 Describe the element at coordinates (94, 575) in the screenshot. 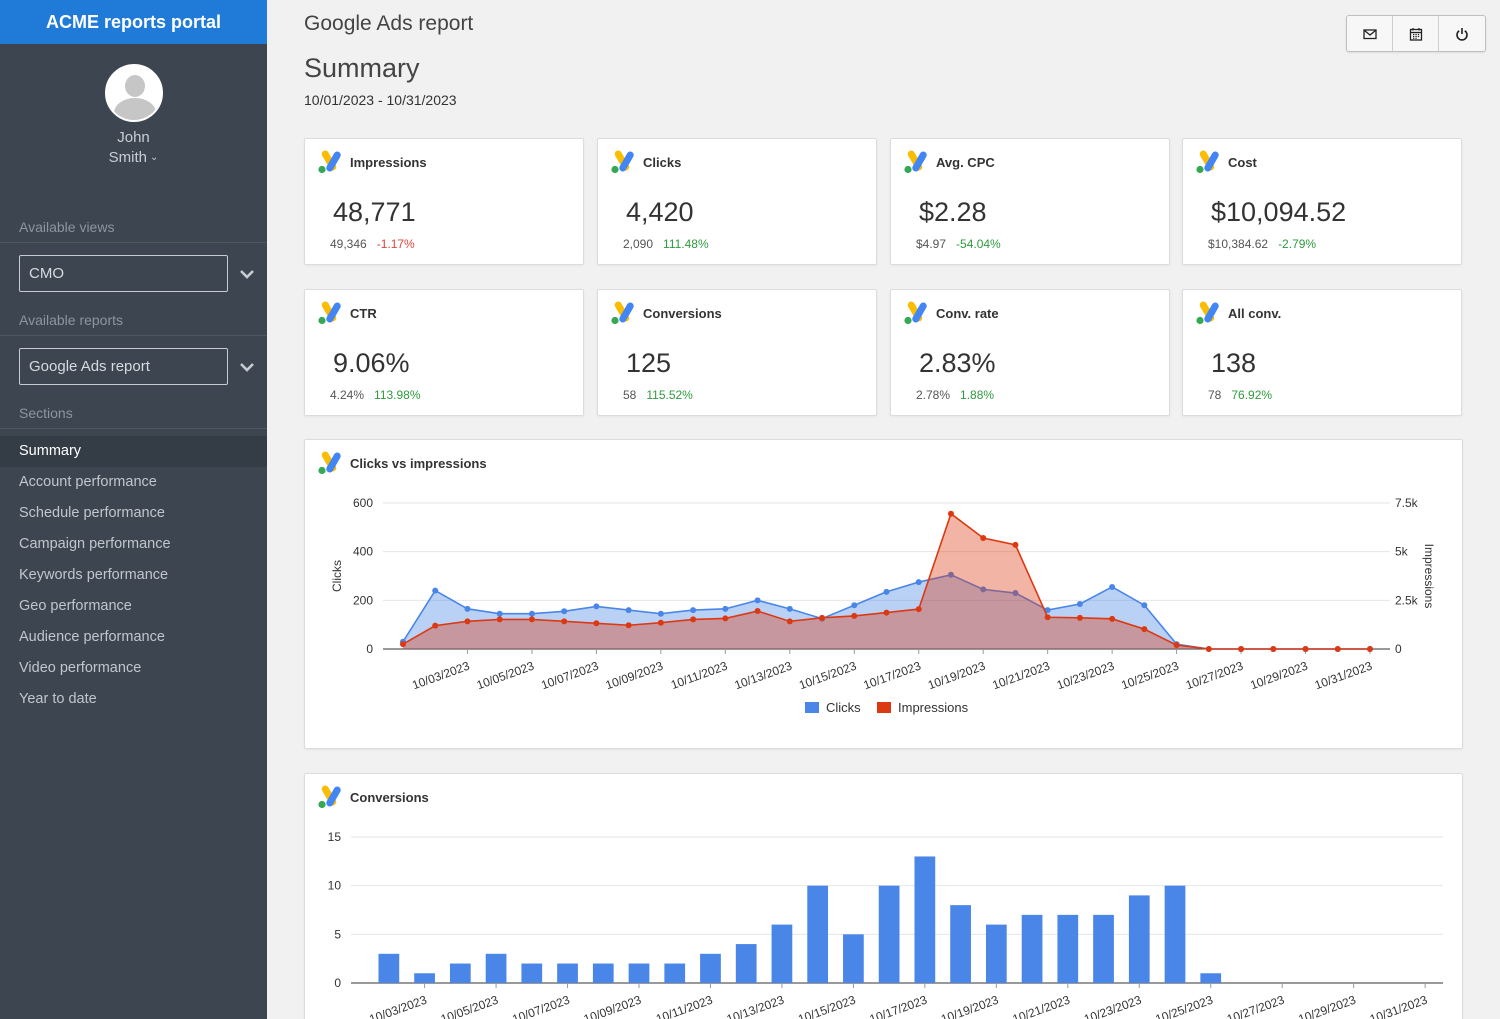

I see `nav-item-keywords-performance: Keywords performance` at that location.